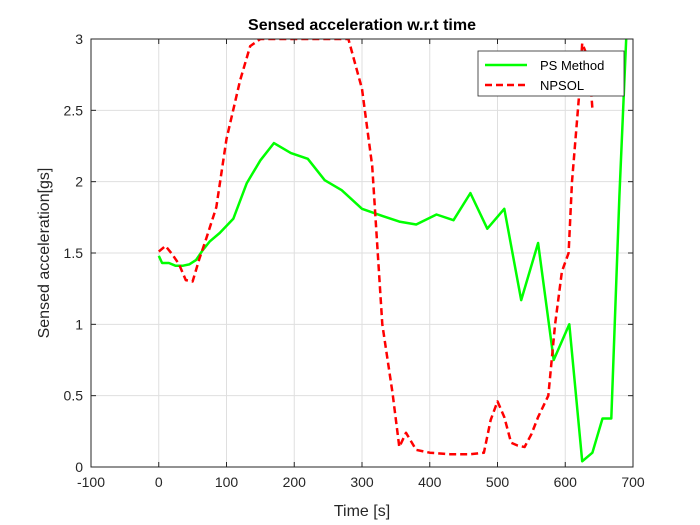 Image resolution: width=700 pixels, height=525 pixels. Describe the element at coordinates (295, 482) in the screenshot. I see `x-tick-label: 200` at that location.